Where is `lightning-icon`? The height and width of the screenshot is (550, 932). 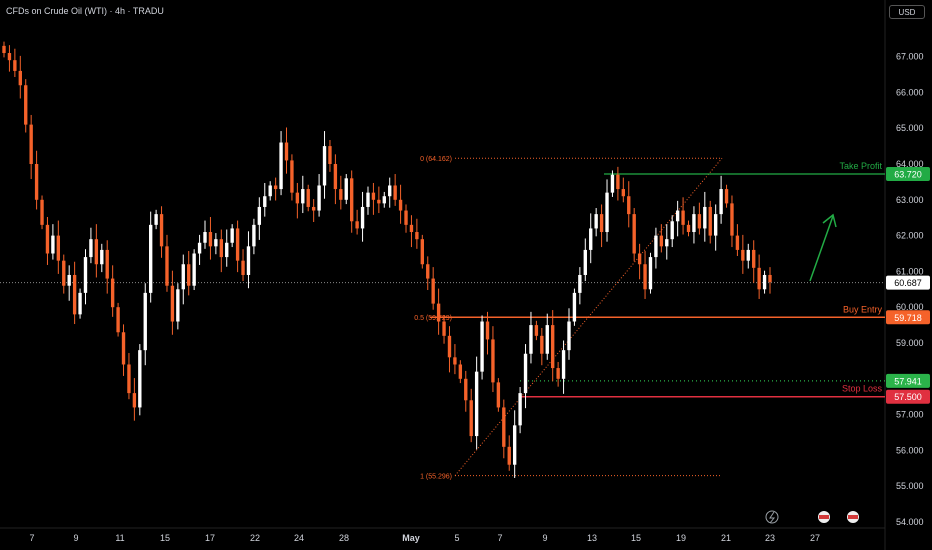 lightning-icon is located at coordinates (772, 517).